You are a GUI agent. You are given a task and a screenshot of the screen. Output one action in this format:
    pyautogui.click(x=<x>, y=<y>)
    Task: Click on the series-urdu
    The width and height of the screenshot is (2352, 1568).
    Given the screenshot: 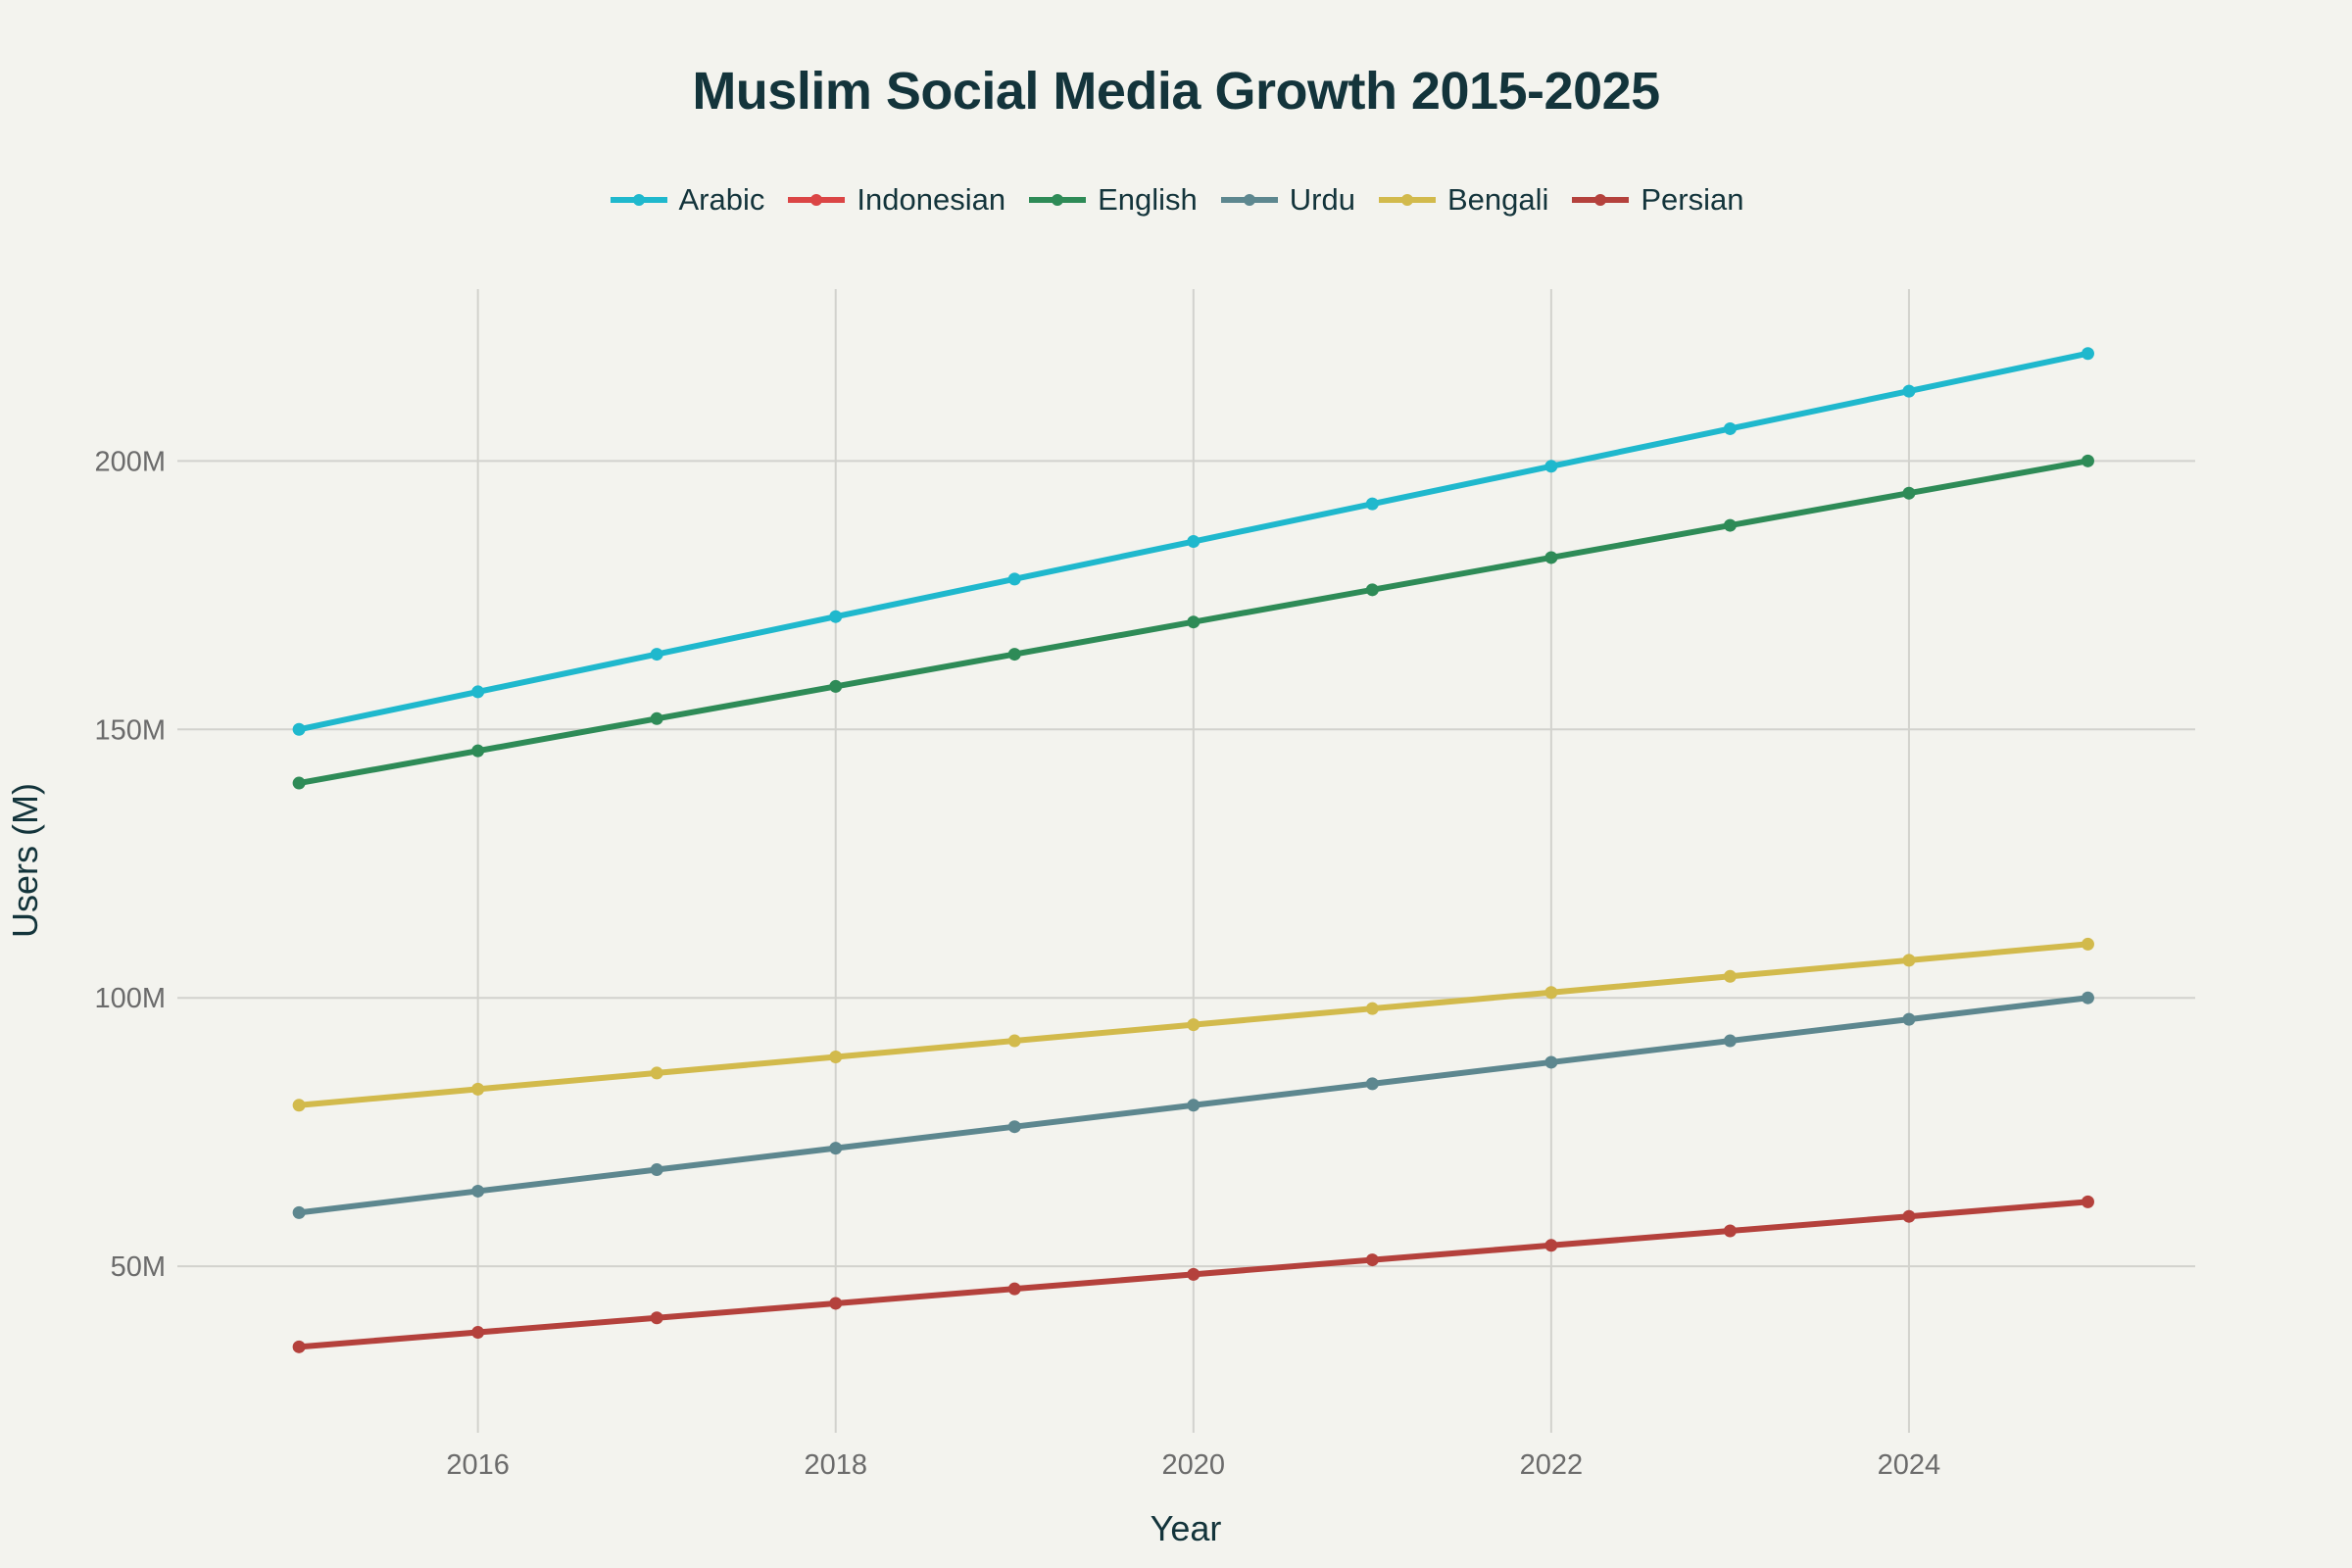 What is the action you would take?
    pyautogui.click(x=1193, y=1105)
    